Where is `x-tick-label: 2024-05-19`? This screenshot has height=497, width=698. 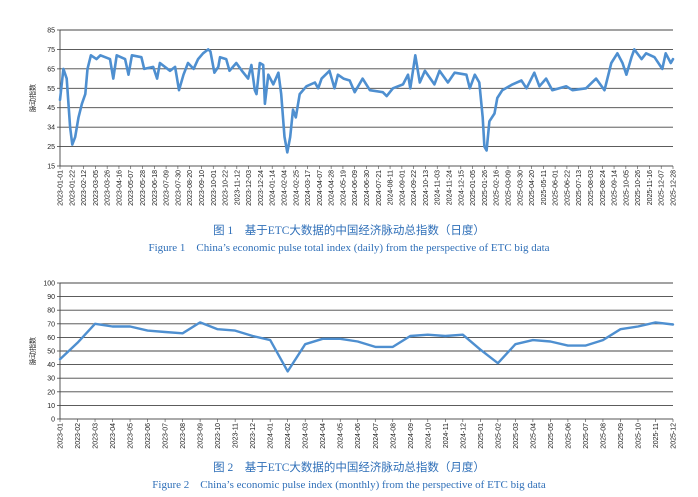 x-tick-label: 2024-05-19 is located at coordinates (343, 188).